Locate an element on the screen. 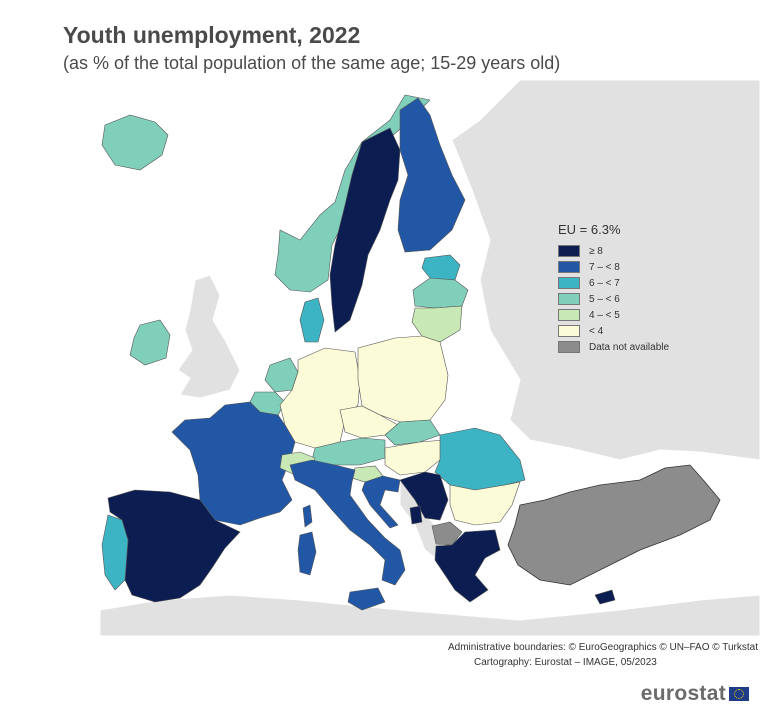 This screenshot has height=706, width=775. legend-item: ≥ 8 is located at coordinates (613, 251).